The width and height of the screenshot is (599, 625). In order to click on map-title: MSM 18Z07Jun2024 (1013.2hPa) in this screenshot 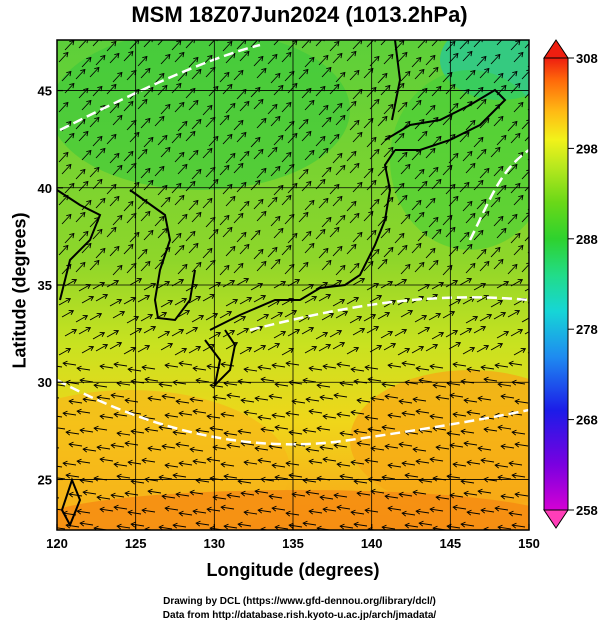, I will do `click(299, 14)`.